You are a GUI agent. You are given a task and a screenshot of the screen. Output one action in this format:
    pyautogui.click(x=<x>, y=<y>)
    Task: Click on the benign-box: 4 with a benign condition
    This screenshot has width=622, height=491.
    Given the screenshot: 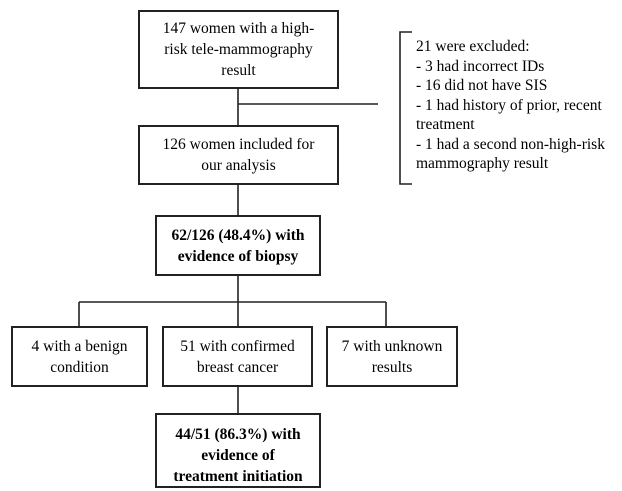 What is the action you would take?
    pyautogui.click(x=79, y=356)
    